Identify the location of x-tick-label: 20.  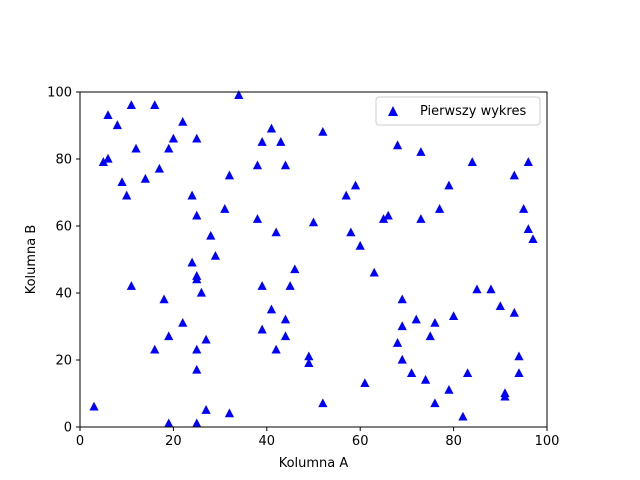
(173, 441).